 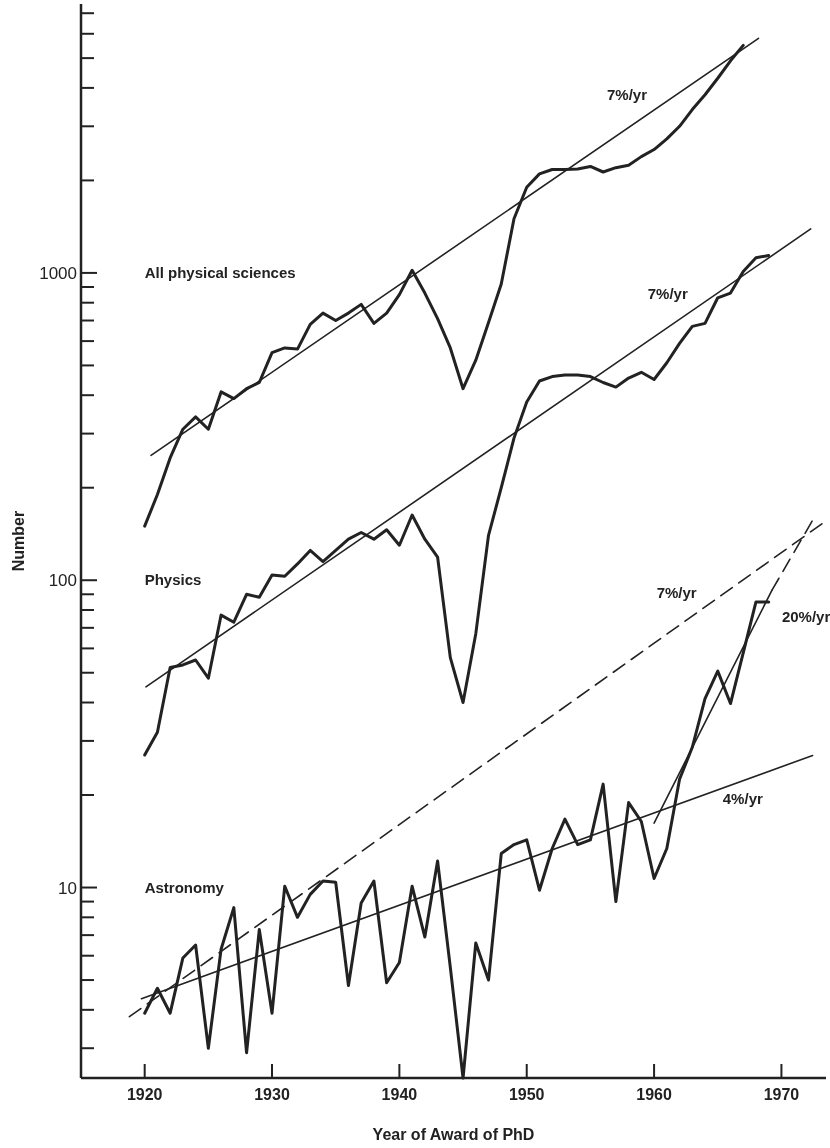 What do you see at coordinates (67, 888) in the screenshot?
I see `y-tick-label: 10` at bounding box center [67, 888].